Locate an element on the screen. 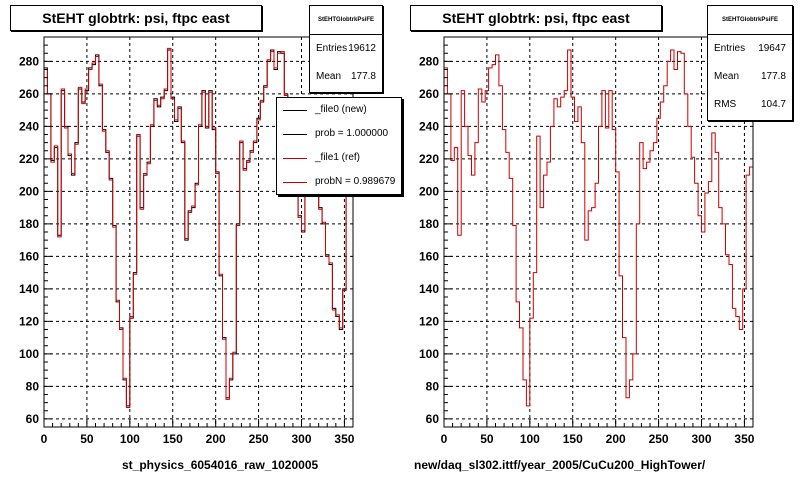 This screenshot has height=480, width=800. legend-line-file1 is located at coordinates (295, 158).